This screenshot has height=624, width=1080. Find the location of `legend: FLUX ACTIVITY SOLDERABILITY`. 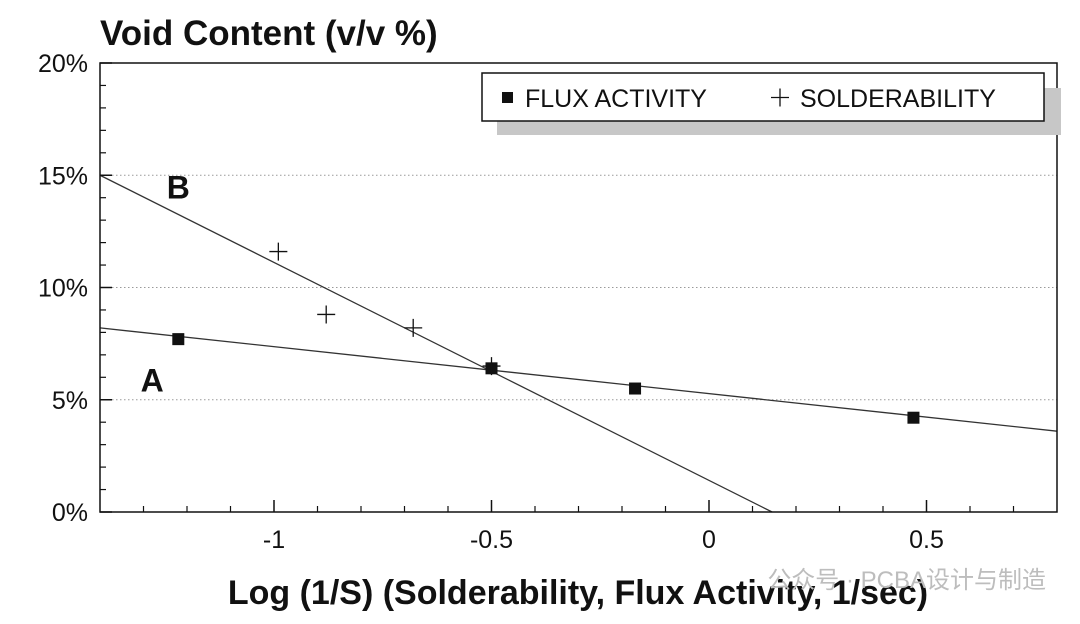

legend: FLUX ACTIVITY SOLDERABILITY is located at coordinates (771, 103).